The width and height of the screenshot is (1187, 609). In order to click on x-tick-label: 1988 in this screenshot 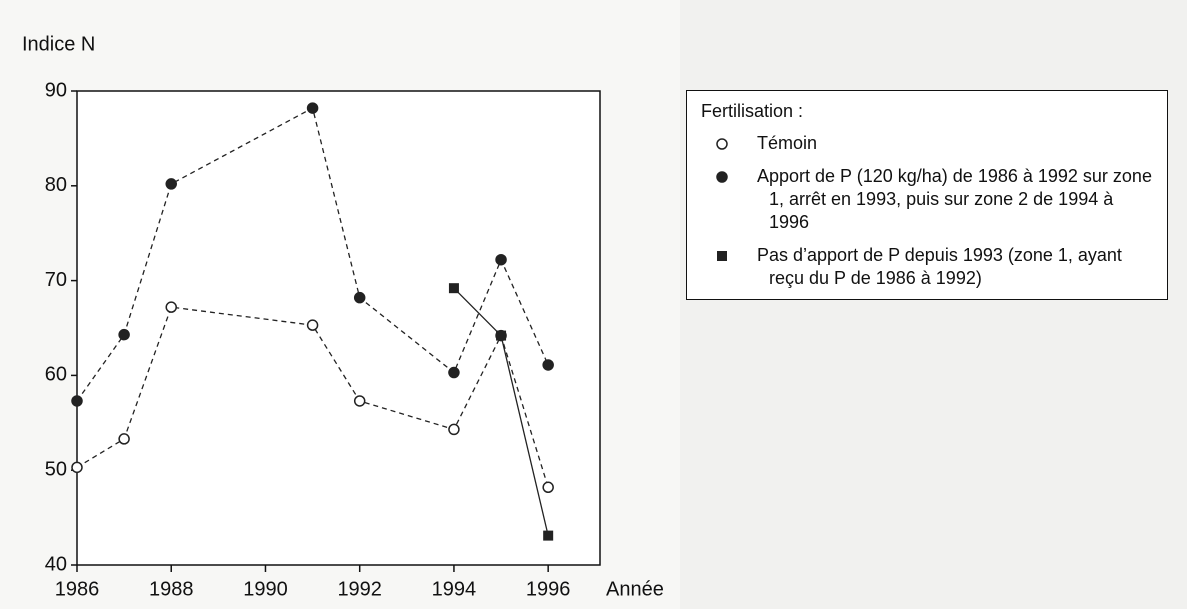, I will do `click(171, 589)`.